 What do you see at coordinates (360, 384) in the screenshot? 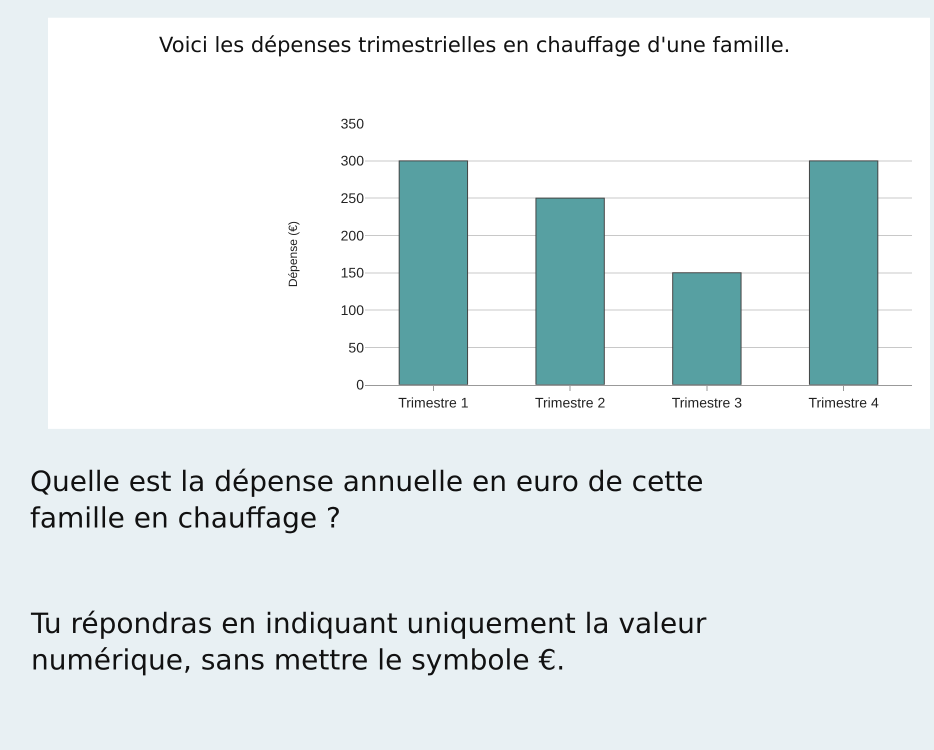
I see `y-tick-label: 0` at bounding box center [360, 384].